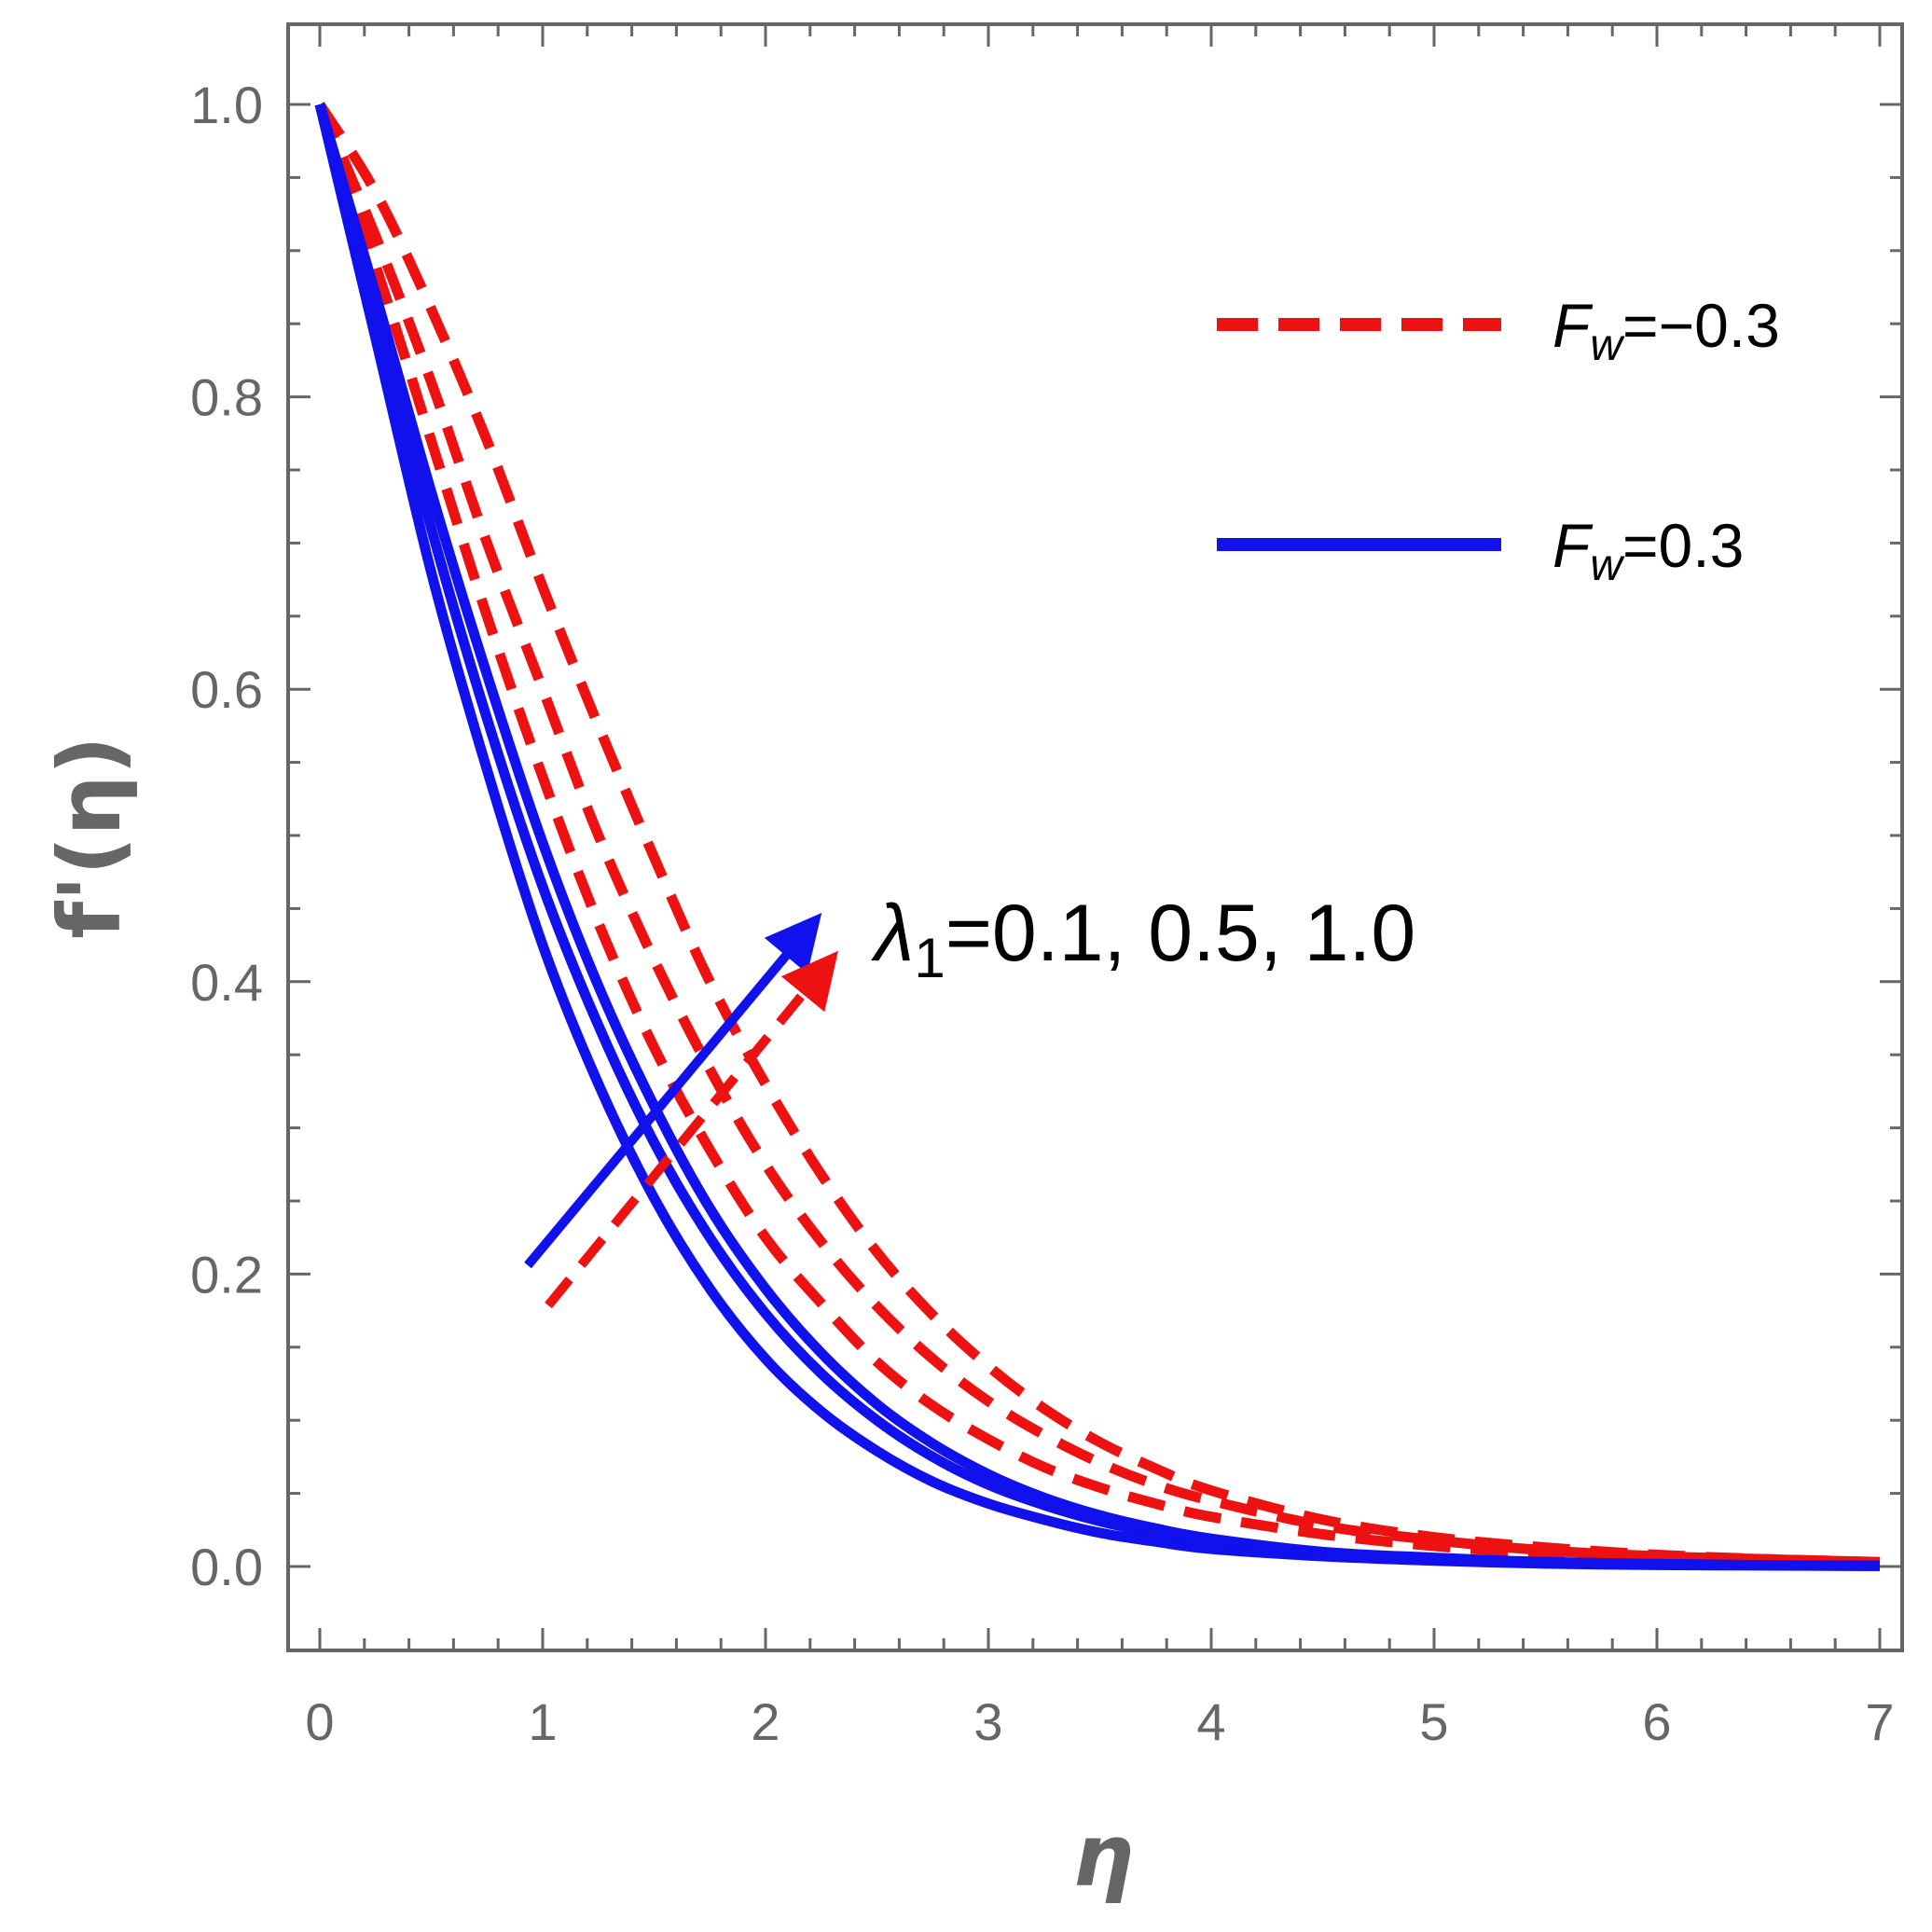 Image resolution: width=1932 pixels, height=1932 pixels. I want to click on annotation-arrow-solid, so click(673, 1091).